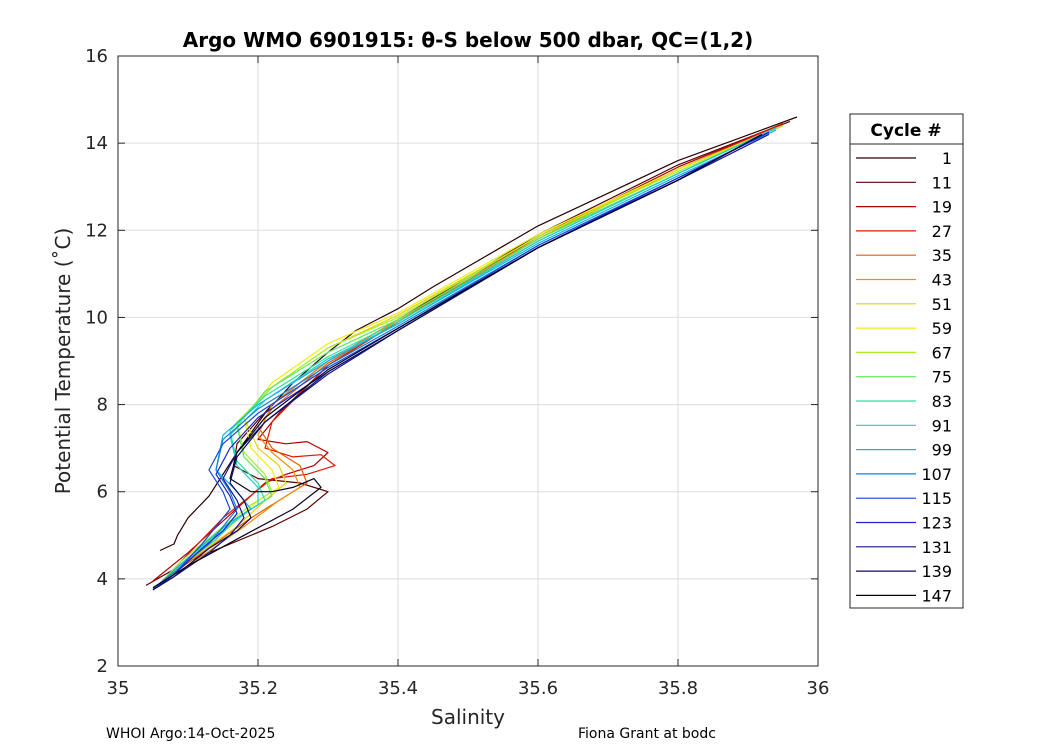 This screenshot has width=1050, height=750. What do you see at coordinates (942, 450) in the screenshot?
I see `legend-label: 99` at bounding box center [942, 450].